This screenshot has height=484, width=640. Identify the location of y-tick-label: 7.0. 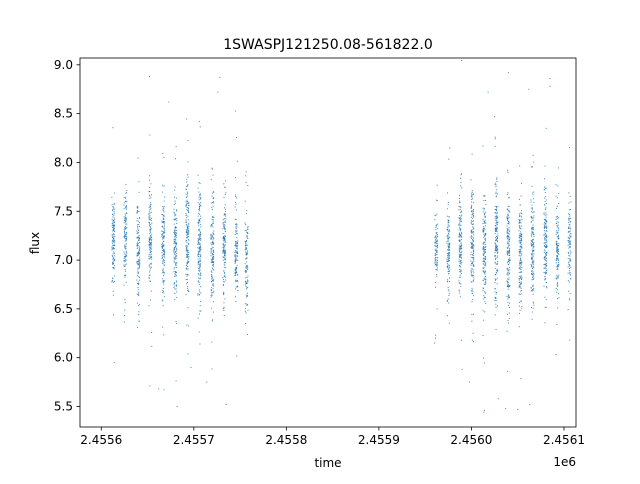
(63, 260).